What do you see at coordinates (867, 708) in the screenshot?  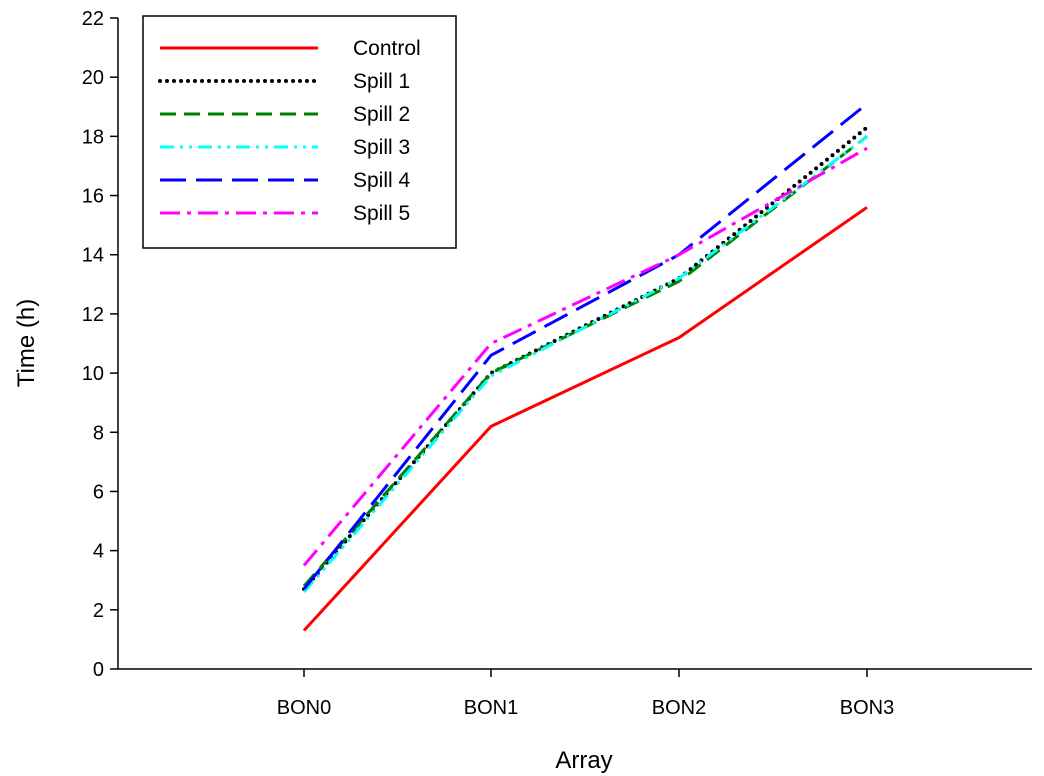 I see `x-tick-label: BON3` at bounding box center [867, 708].